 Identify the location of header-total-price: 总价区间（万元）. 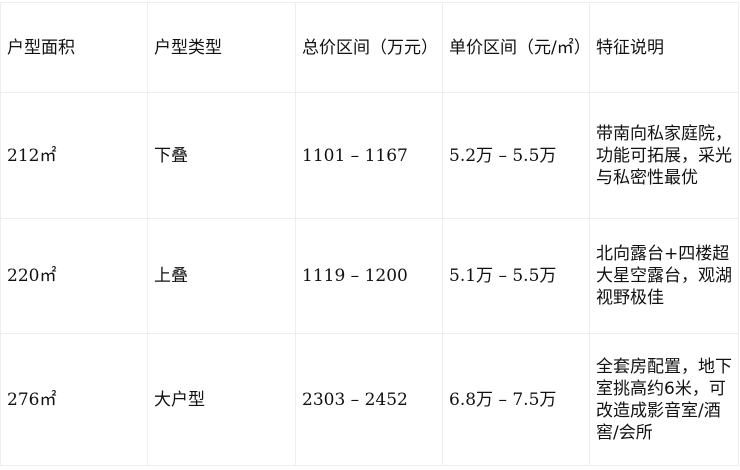
(369, 47).